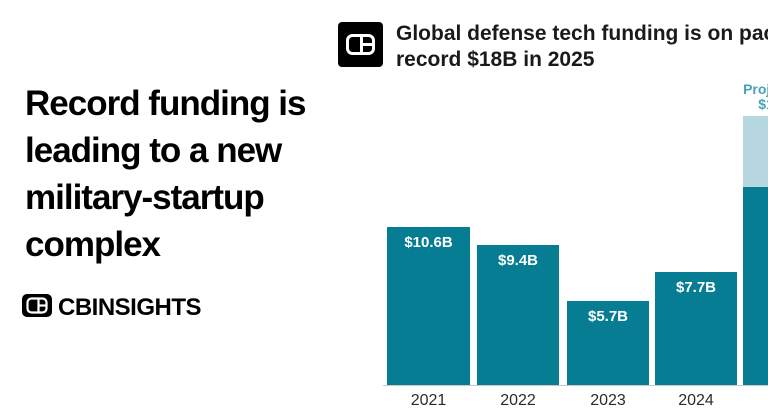 The image size is (768, 413). Describe the element at coordinates (696, 400) in the screenshot. I see `x-tick-2024: 2024` at that location.